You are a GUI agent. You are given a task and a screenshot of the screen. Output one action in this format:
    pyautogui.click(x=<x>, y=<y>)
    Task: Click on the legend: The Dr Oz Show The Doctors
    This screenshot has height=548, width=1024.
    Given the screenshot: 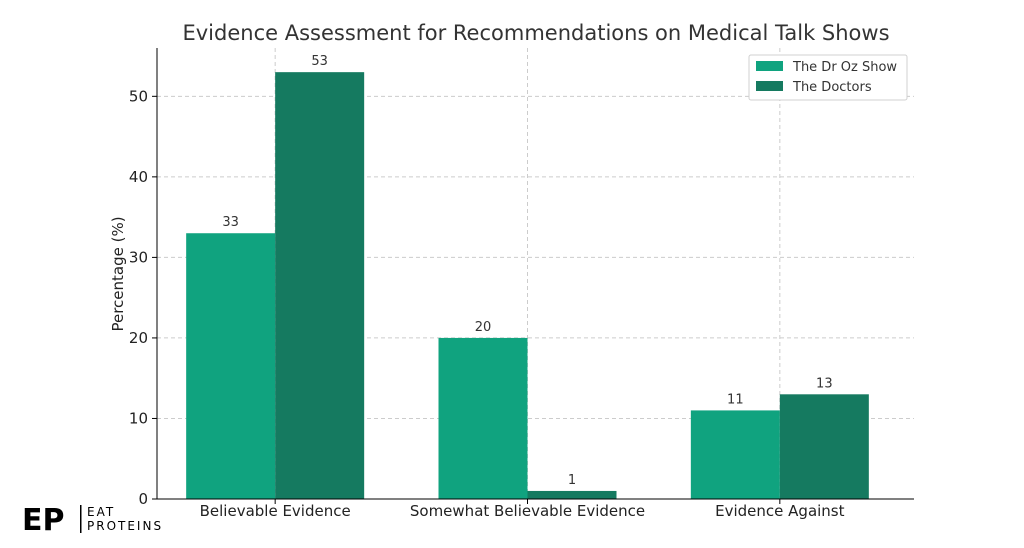 What is the action you would take?
    pyautogui.click(x=828, y=77)
    